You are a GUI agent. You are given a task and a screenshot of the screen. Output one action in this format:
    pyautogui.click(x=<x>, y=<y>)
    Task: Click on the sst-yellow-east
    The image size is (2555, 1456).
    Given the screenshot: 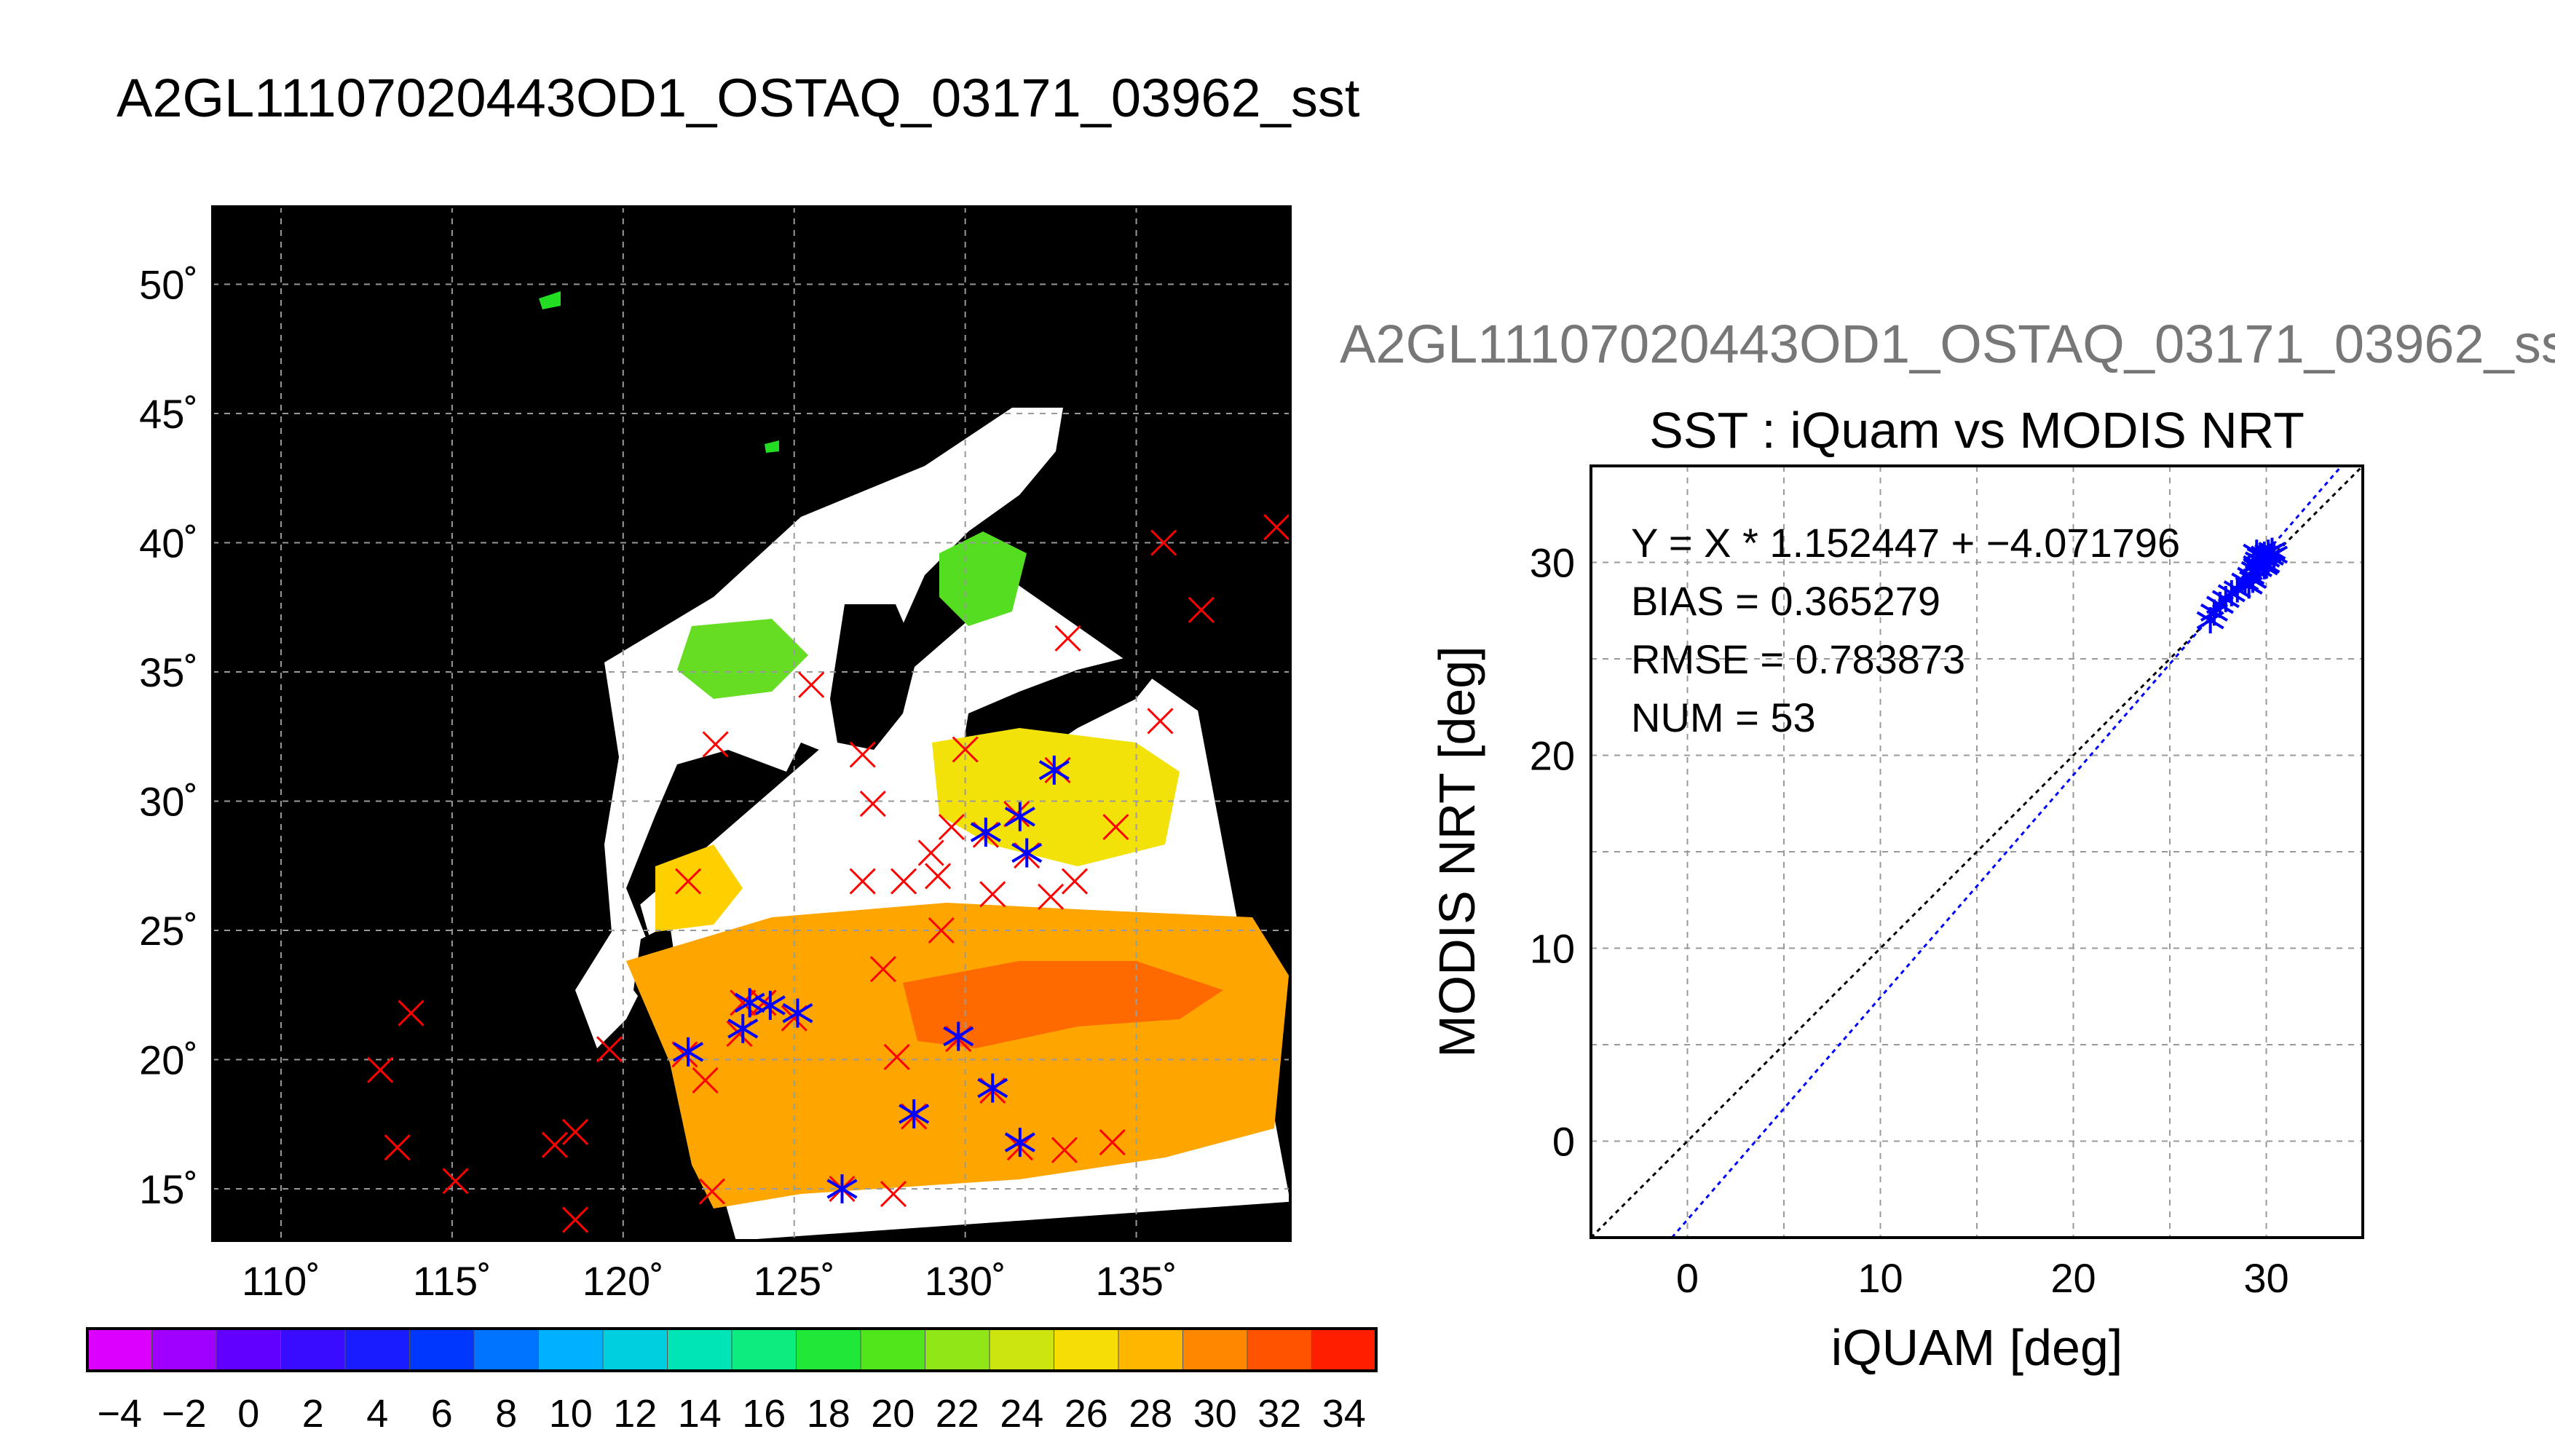 What is the action you would take?
    pyautogui.click(x=1056, y=797)
    